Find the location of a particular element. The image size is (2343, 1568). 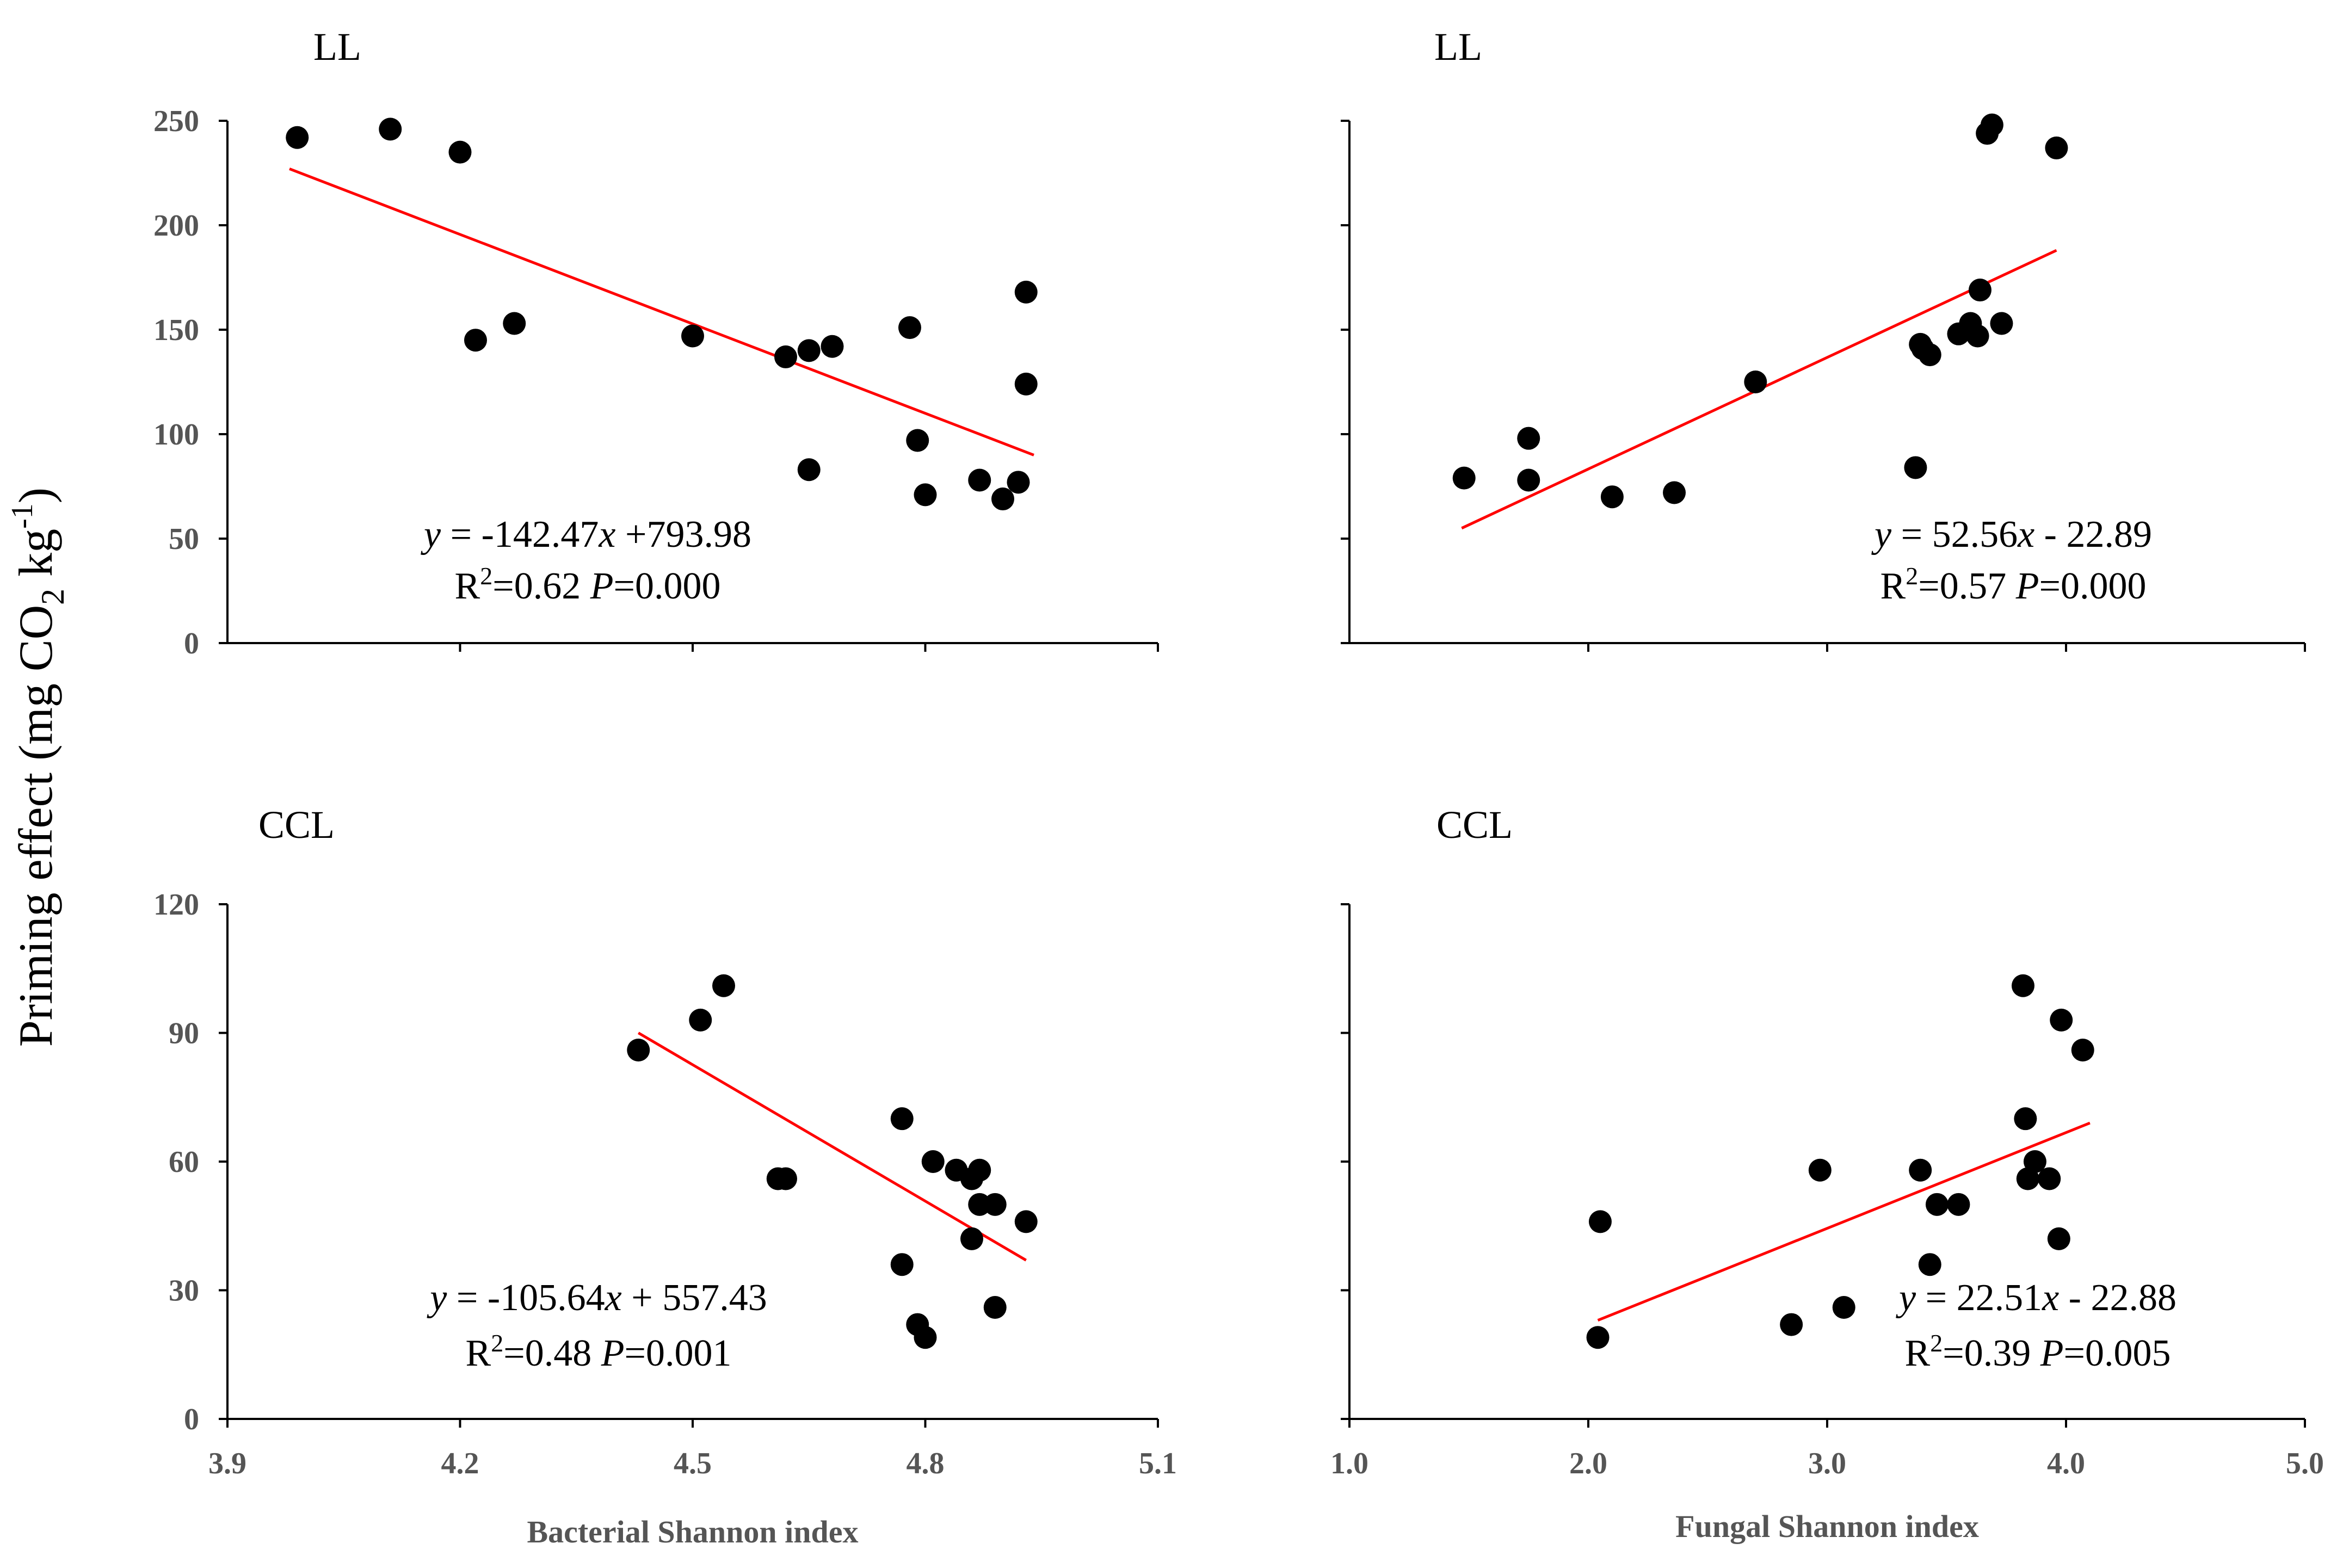

r2-value: =0.48 is located at coordinates (552, 1353).